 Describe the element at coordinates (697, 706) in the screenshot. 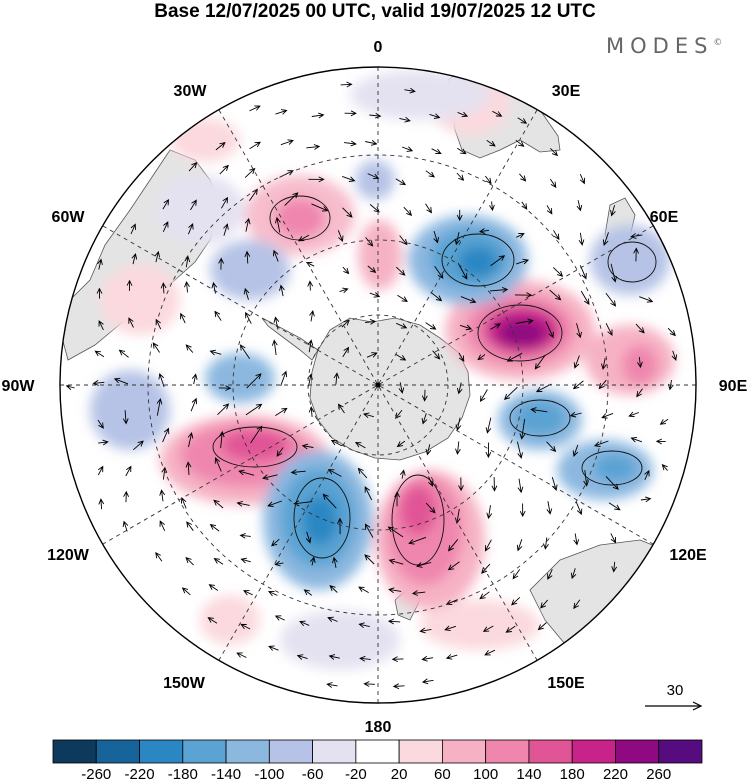

I see `reference-arrow-icon` at that location.